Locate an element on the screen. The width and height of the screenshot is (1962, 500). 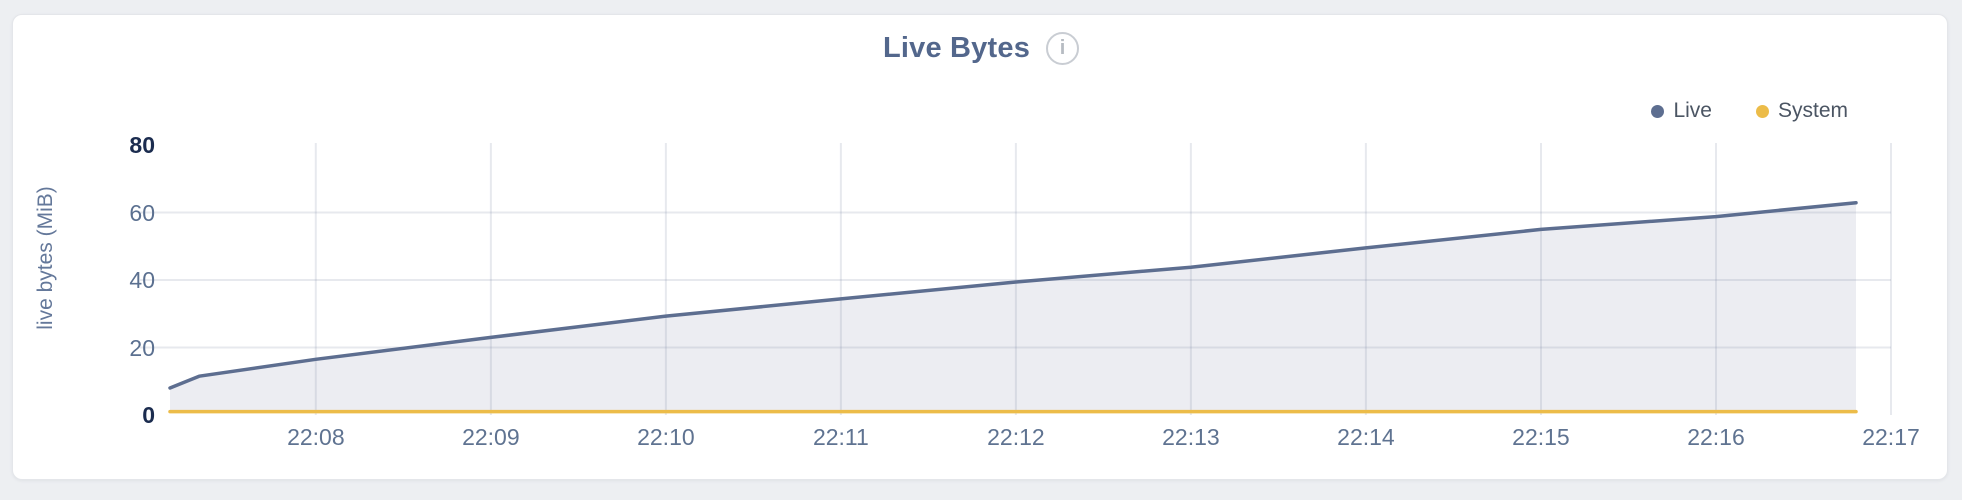
chart-title: Live Bytes is located at coordinates (956, 48).